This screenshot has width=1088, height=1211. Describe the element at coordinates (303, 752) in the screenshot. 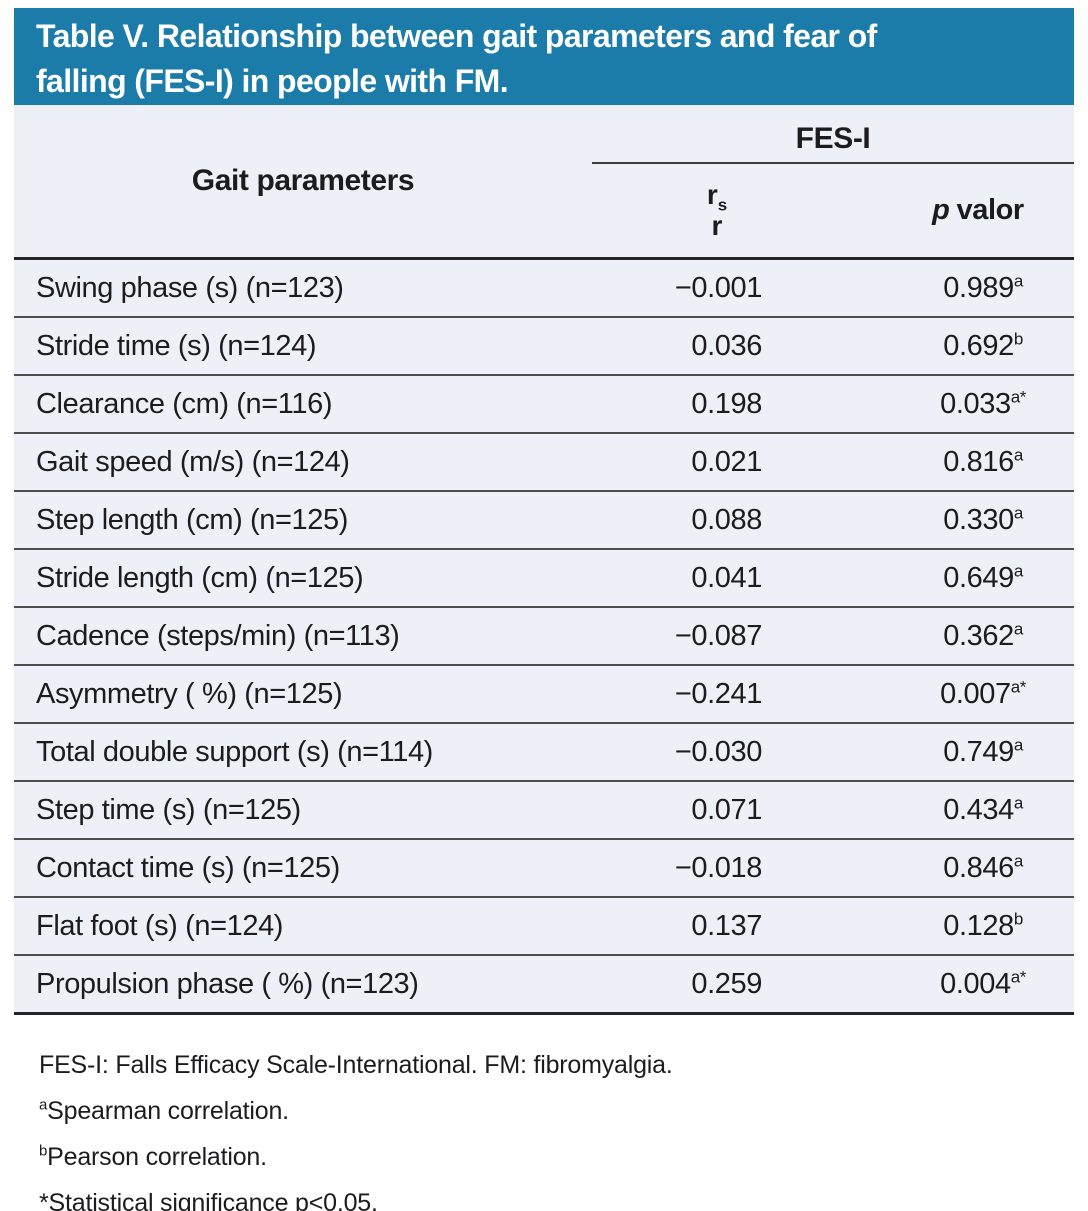

I see `gait-parameter-cell: Total double support (s) (n=114)` at that location.